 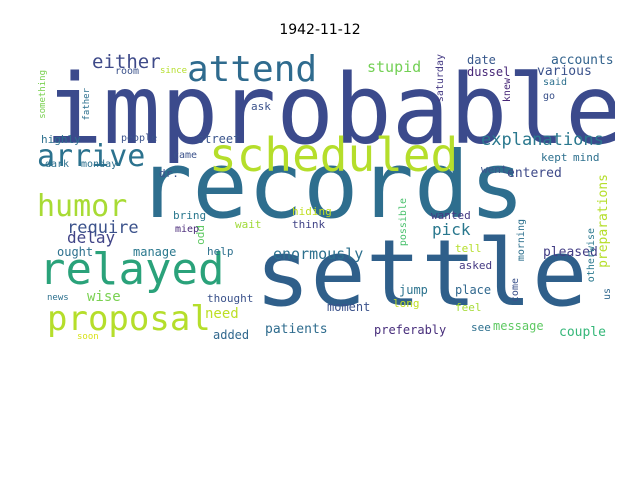 I want to click on word-dark: dark, so click(x=57, y=164).